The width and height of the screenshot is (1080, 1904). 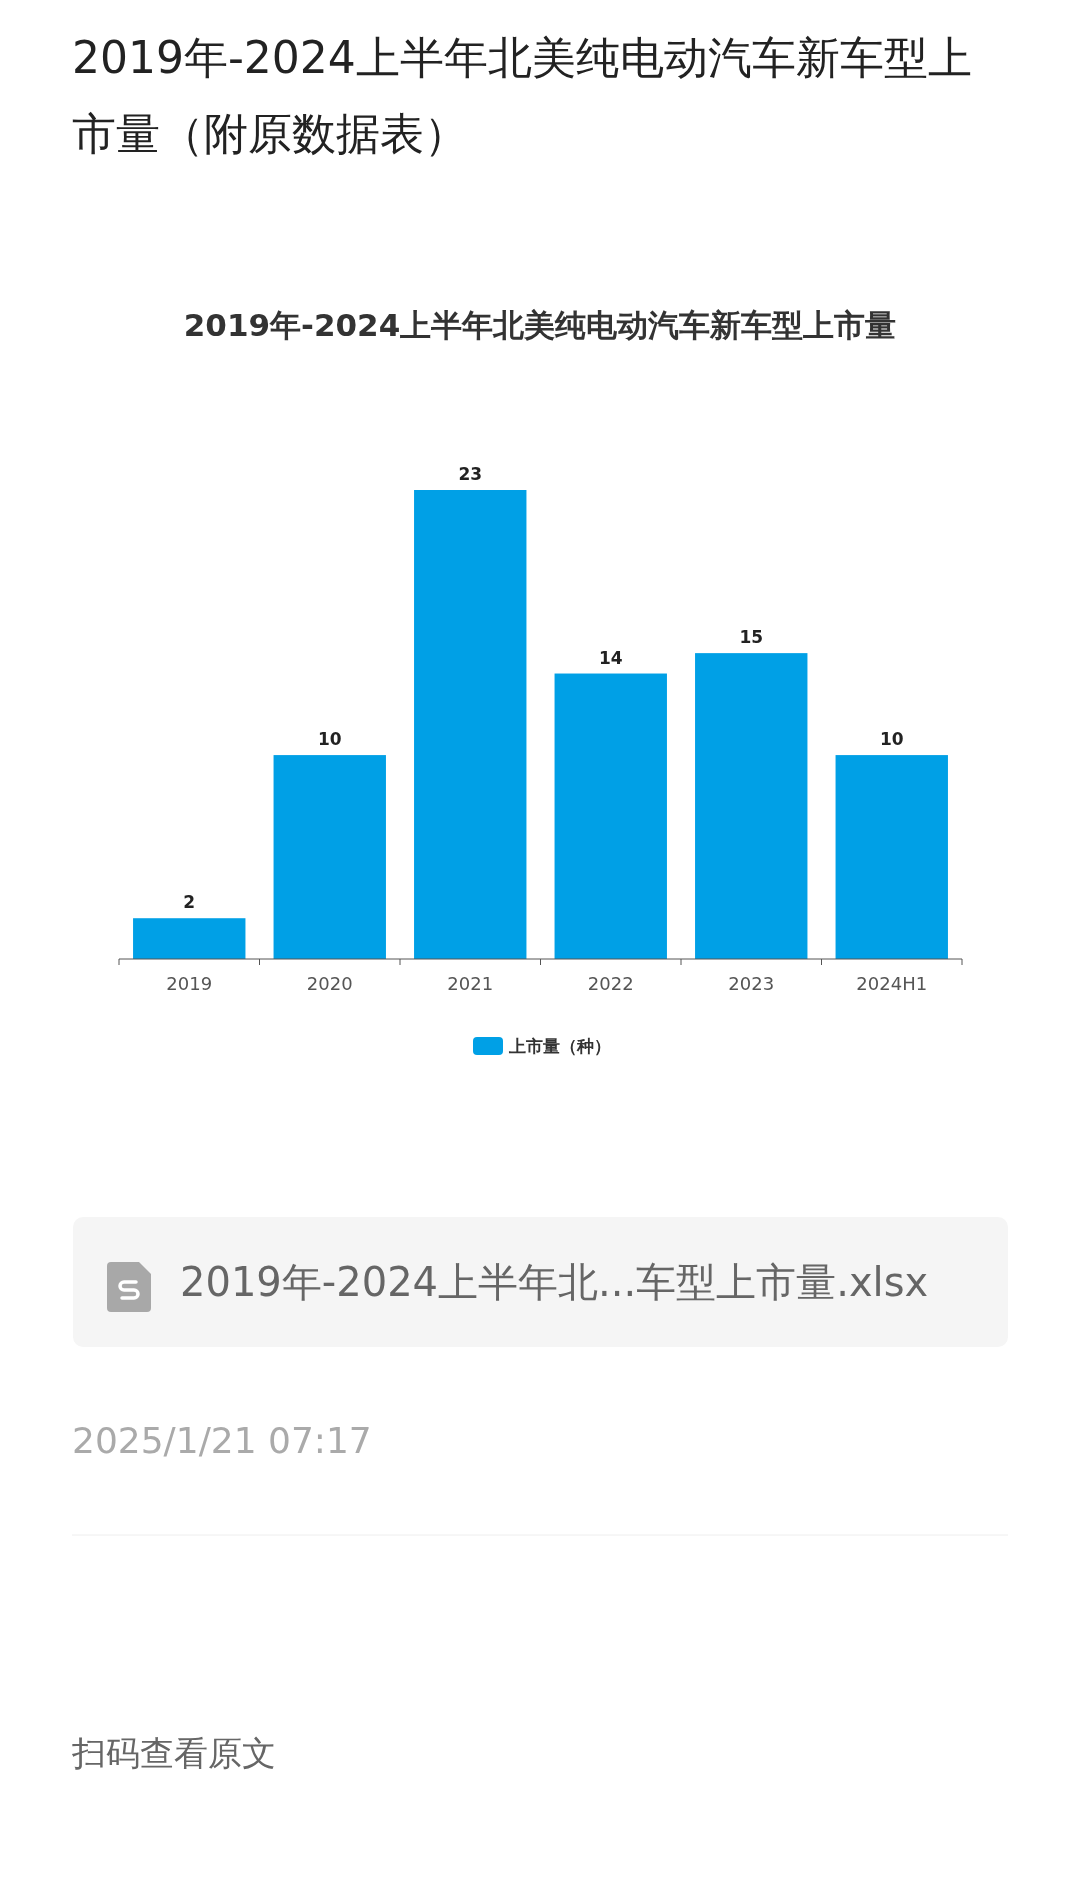 I want to click on x-tick-label: 2023, so click(x=751, y=983).